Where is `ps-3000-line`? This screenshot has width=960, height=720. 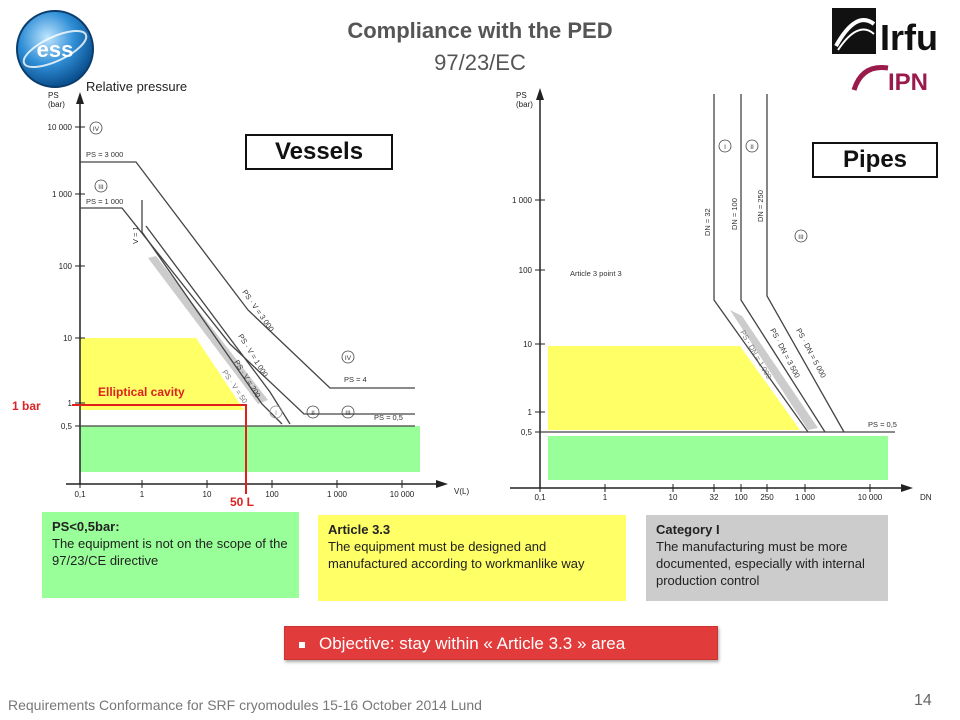 ps-3000-line is located at coordinates (247, 275).